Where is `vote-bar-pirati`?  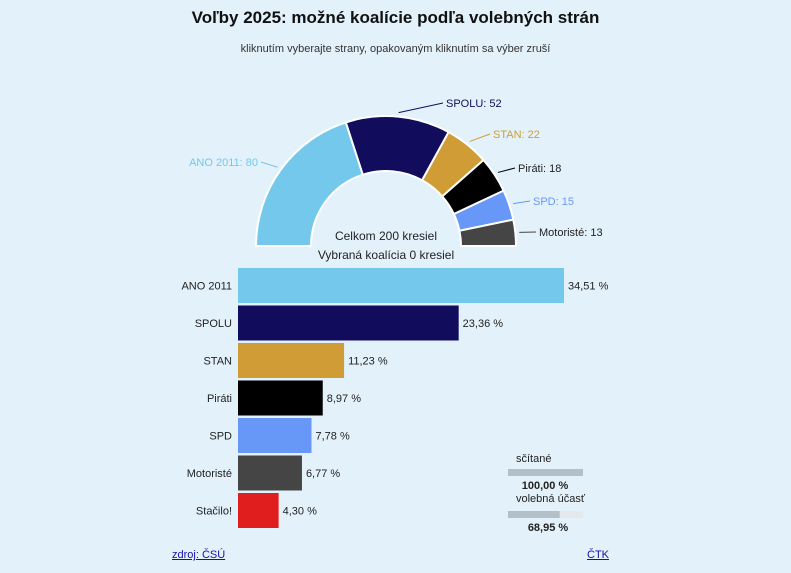
vote-bar-pirati is located at coordinates (280, 398).